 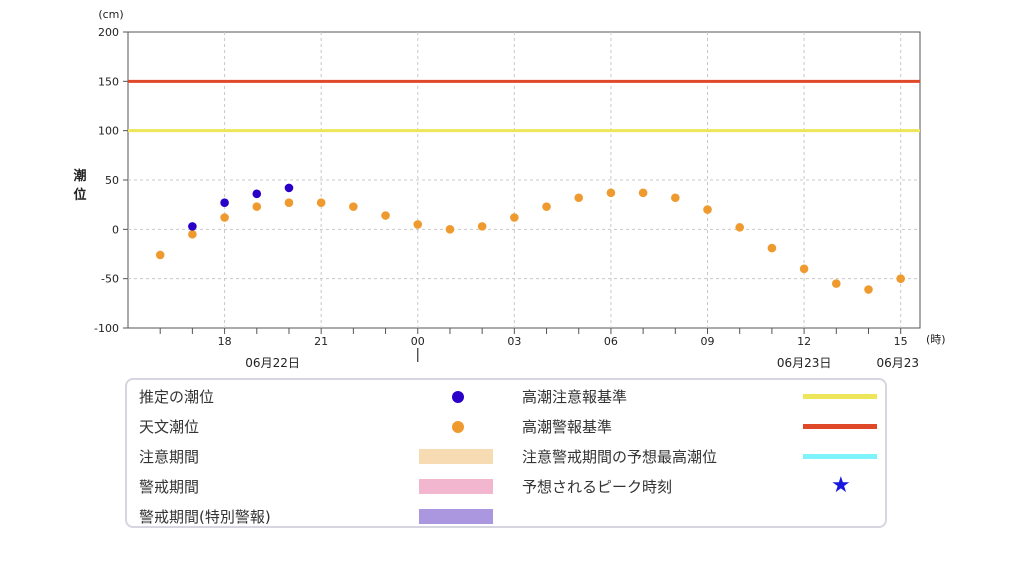 I want to click on x-tick-label: 12, so click(x=804, y=341).